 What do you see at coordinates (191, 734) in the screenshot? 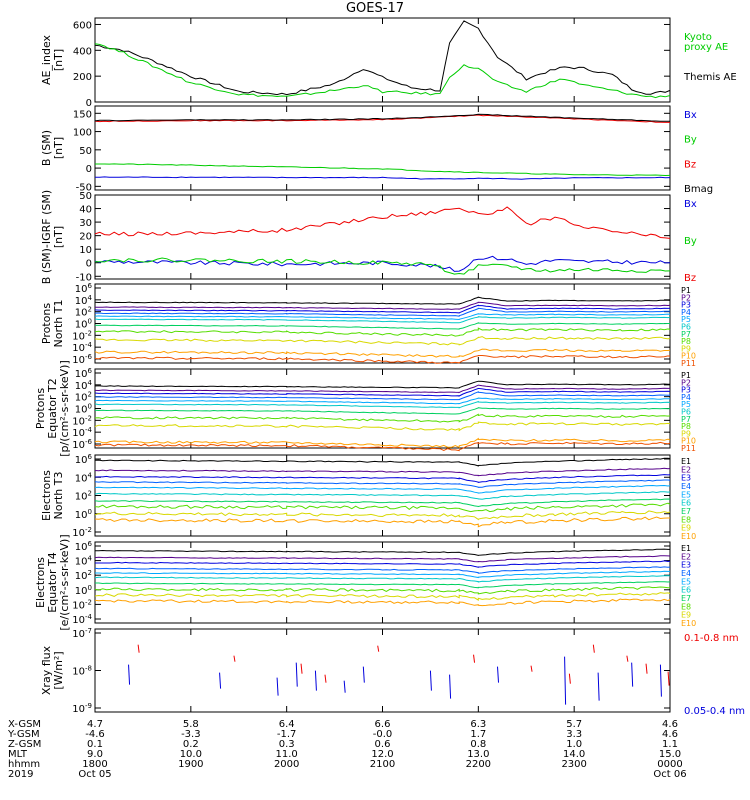
I see `x-table-cell: -3.3` at bounding box center [191, 734].